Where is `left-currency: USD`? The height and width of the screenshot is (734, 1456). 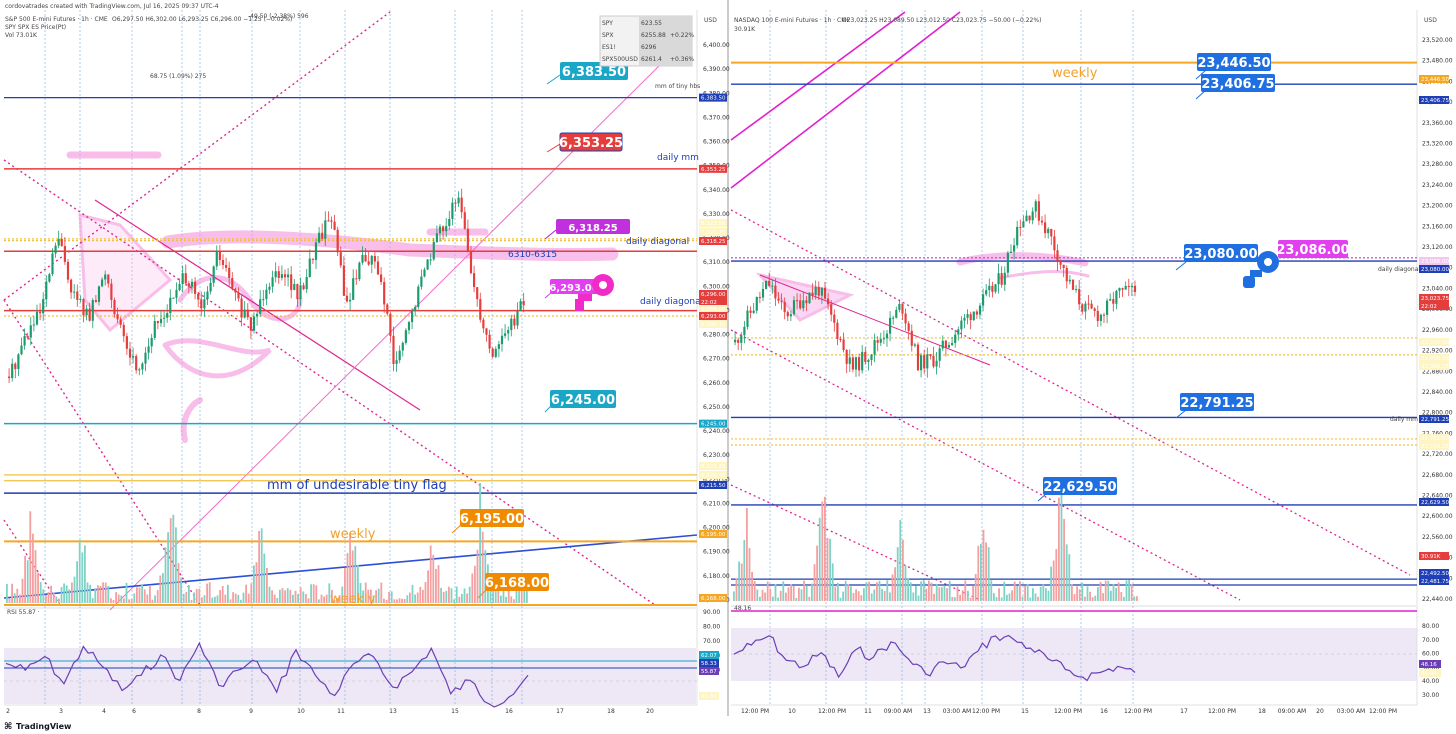 left-currency: USD is located at coordinates (710, 20).